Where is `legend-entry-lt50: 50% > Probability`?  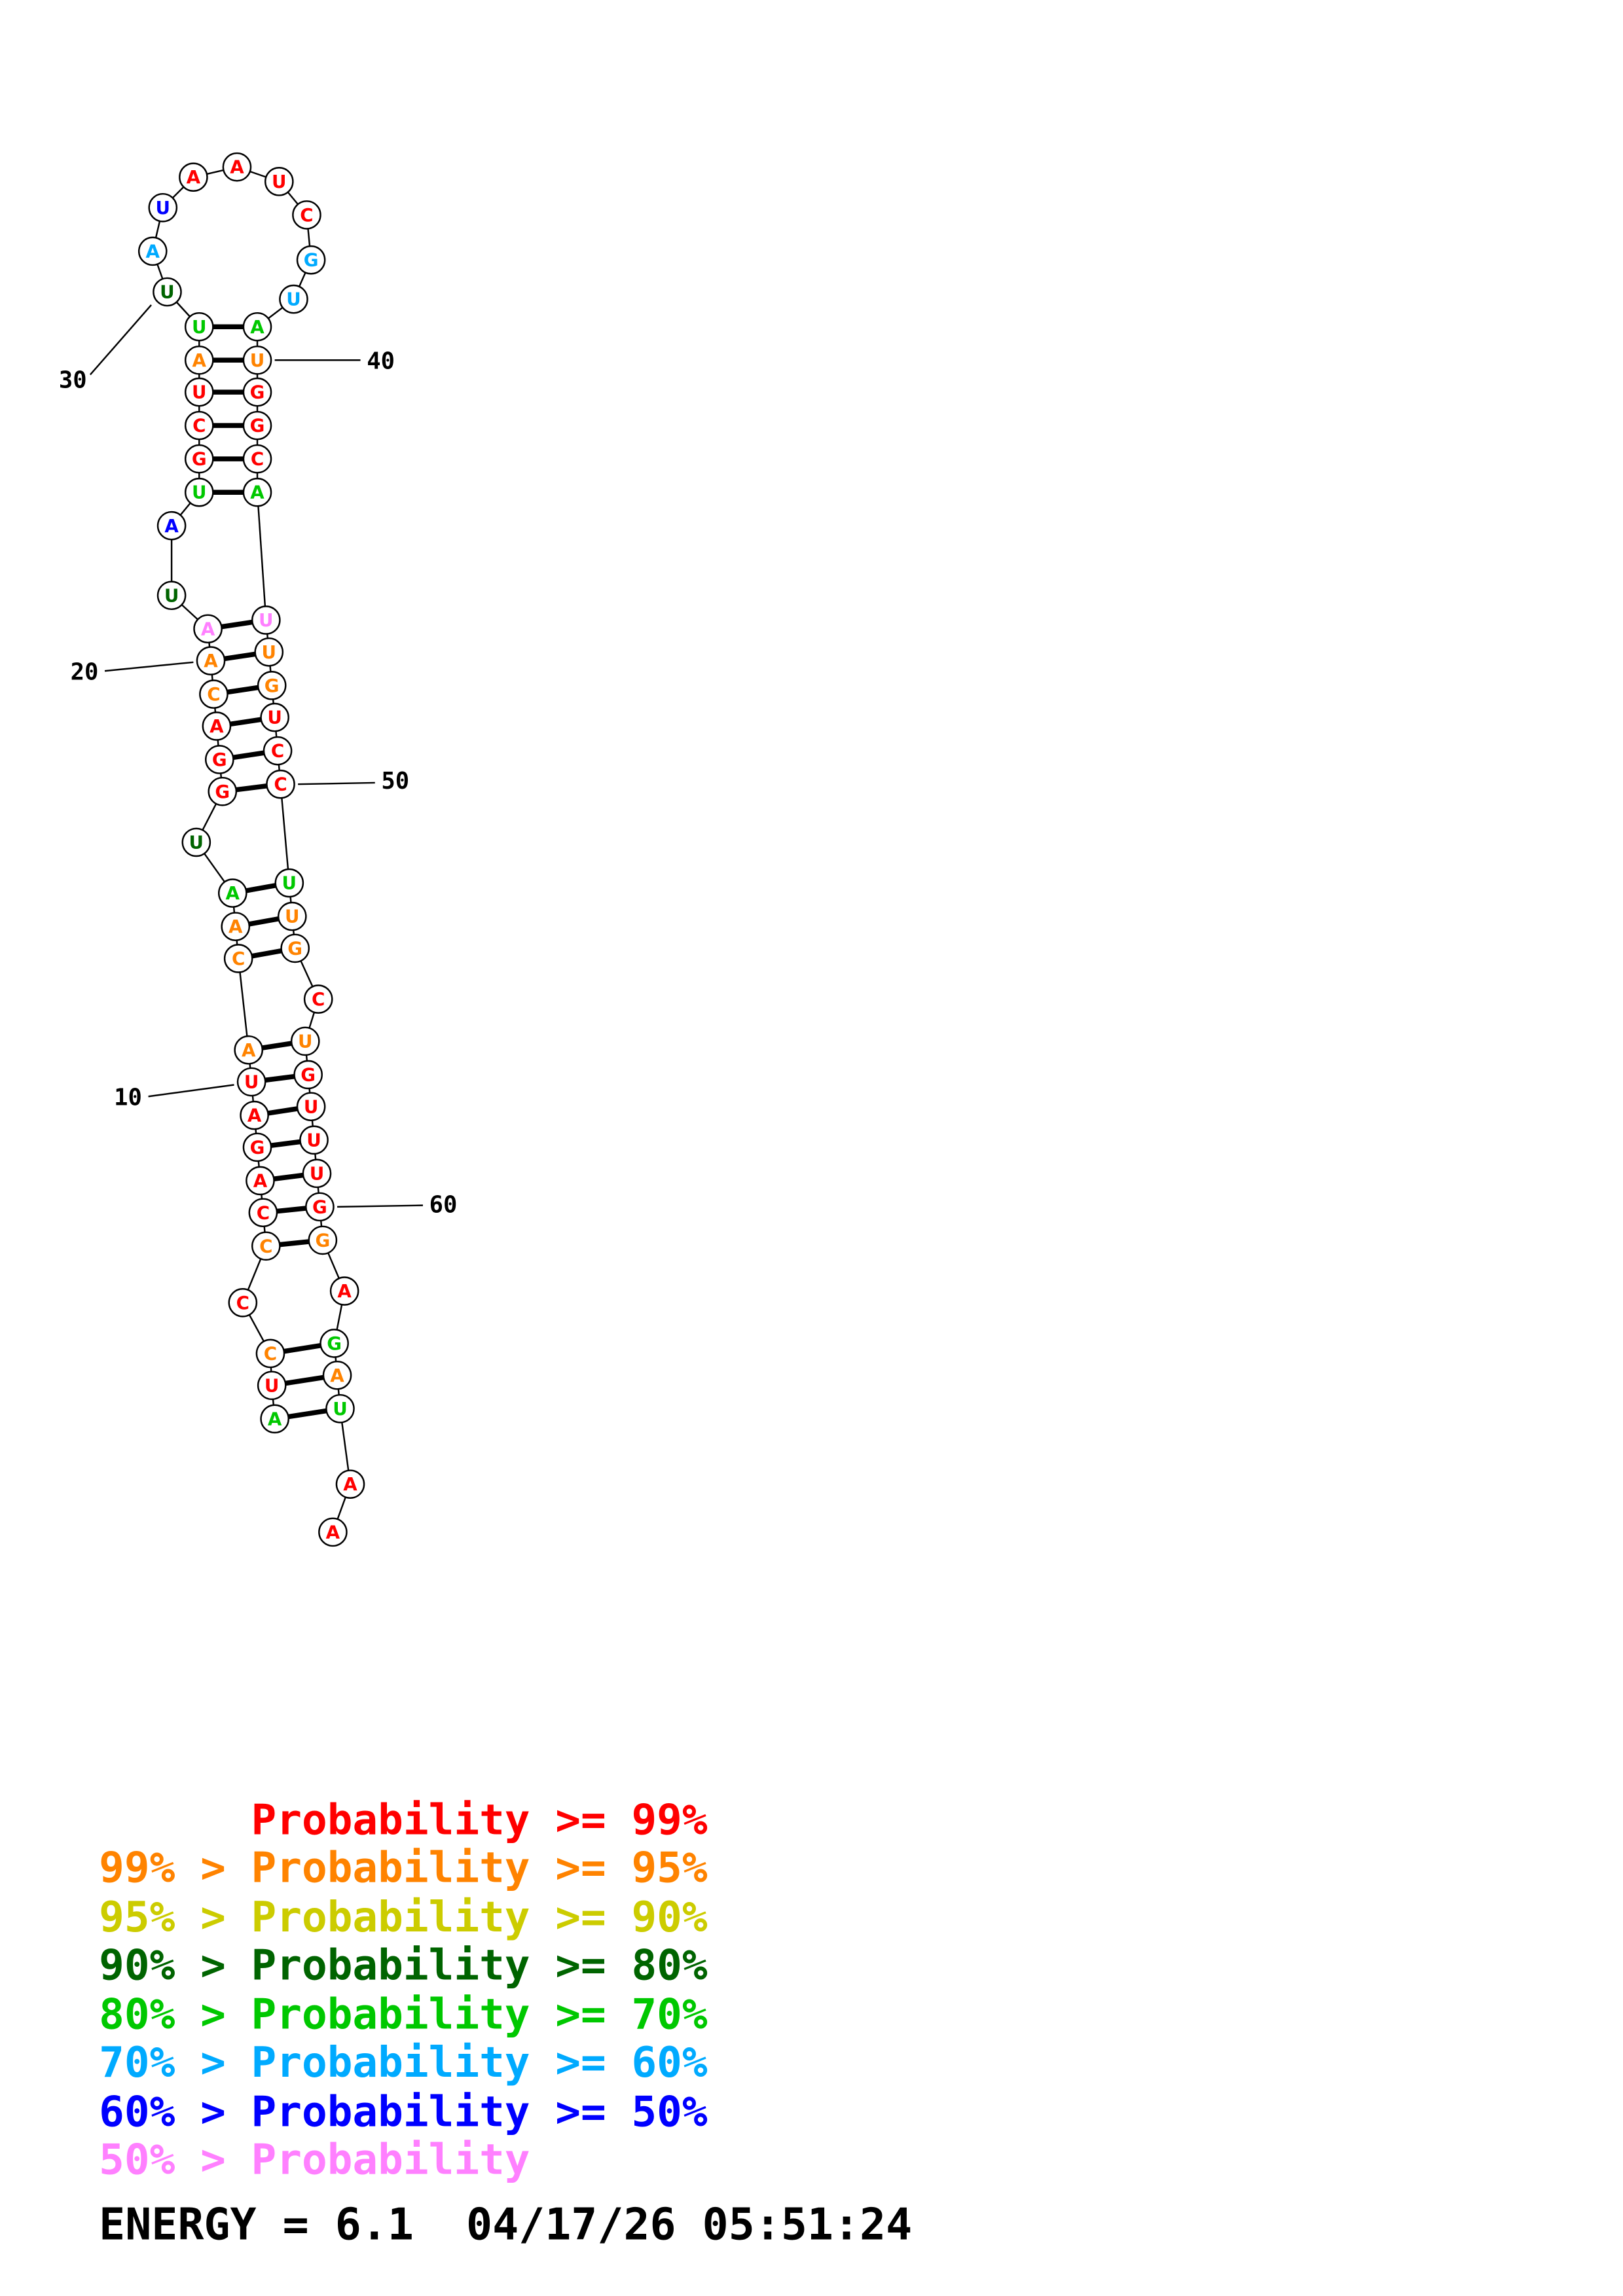 legend-entry-lt50: 50% > Probability is located at coordinates (314, 2160).